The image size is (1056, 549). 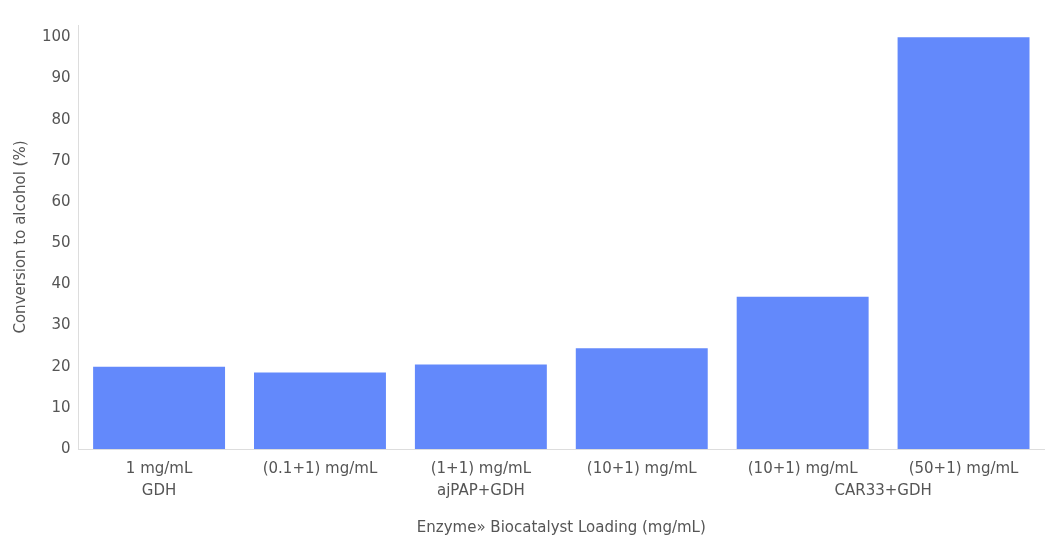 I want to click on x-tick-label: (1+1) mg/mL, so click(x=481, y=467).